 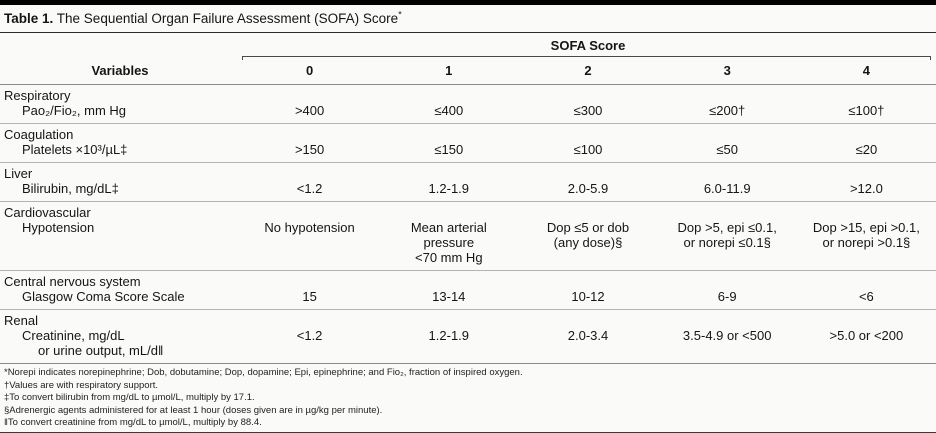 I want to click on value-cell: 10-12, so click(x=588, y=296).